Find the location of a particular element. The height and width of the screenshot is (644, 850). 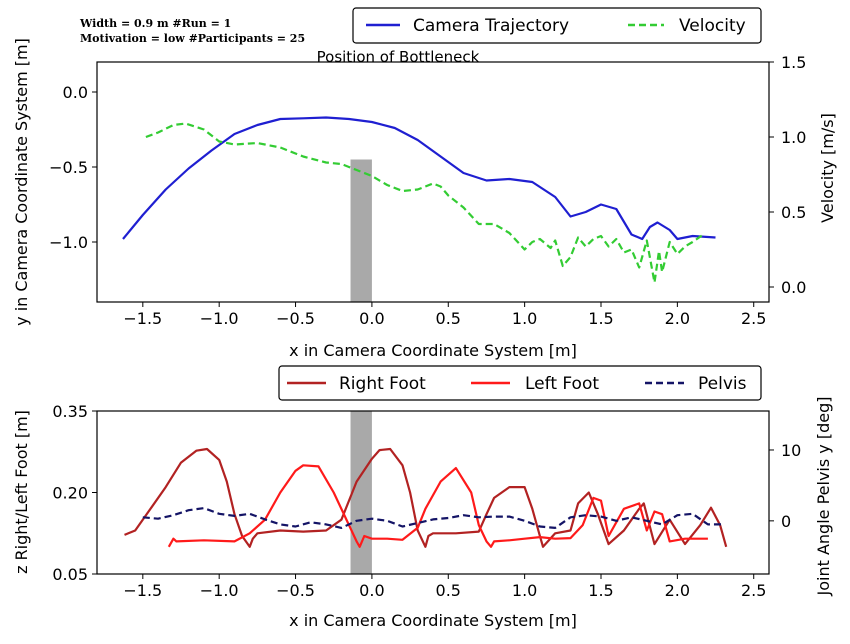

top-bottleneck-bar is located at coordinates (361, 230).